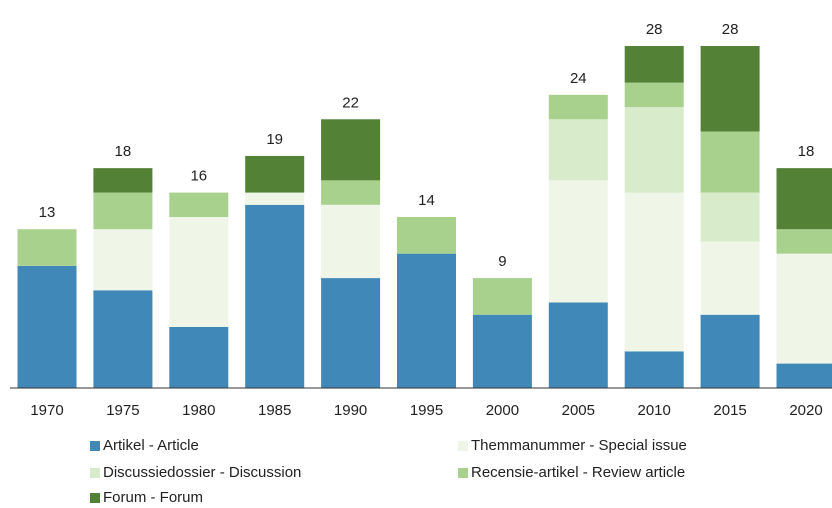 The height and width of the screenshot is (508, 832). What do you see at coordinates (46, 410) in the screenshot?
I see `x-tick-label: 1970` at bounding box center [46, 410].